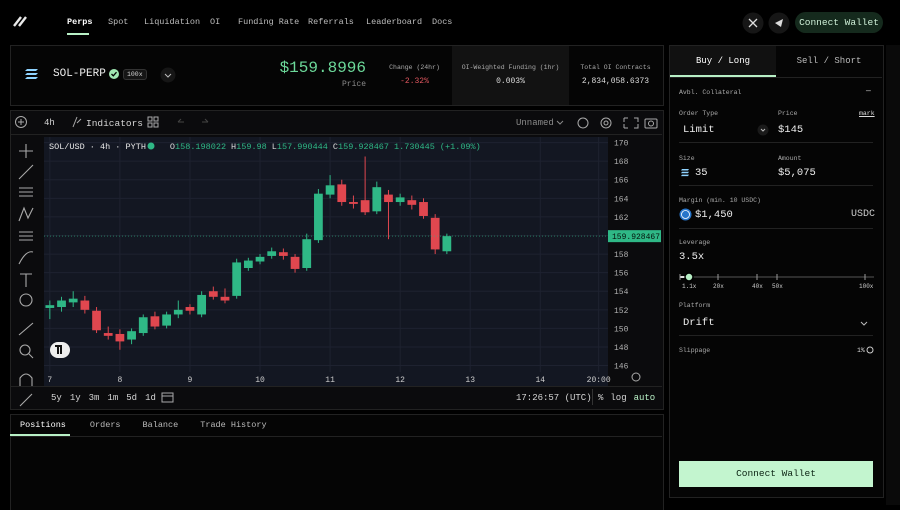  What do you see at coordinates (699, 113) in the screenshot?
I see `field-label: Order Type` at bounding box center [699, 113].